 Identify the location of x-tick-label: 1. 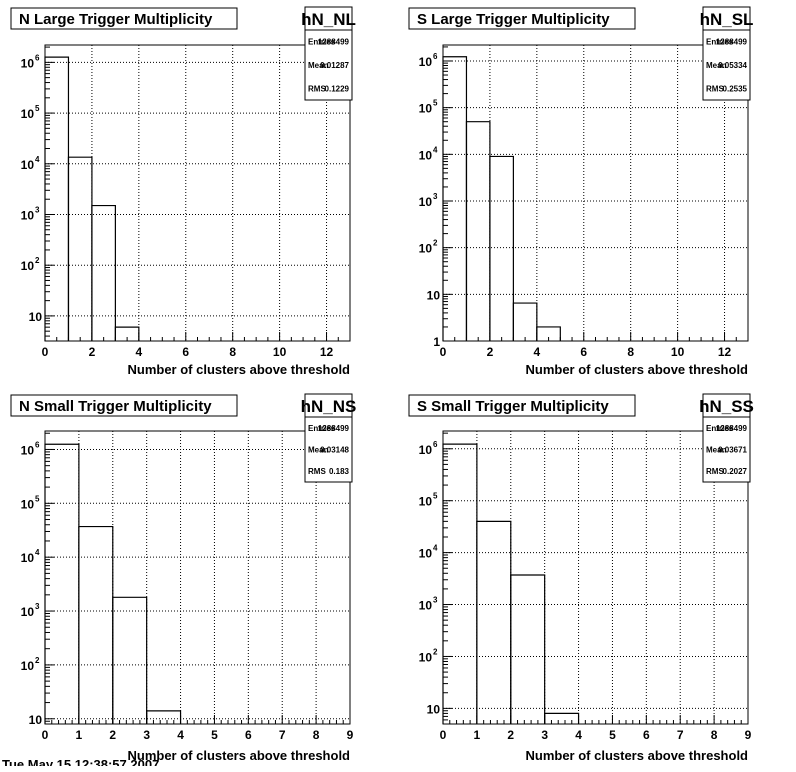
(79, 735).